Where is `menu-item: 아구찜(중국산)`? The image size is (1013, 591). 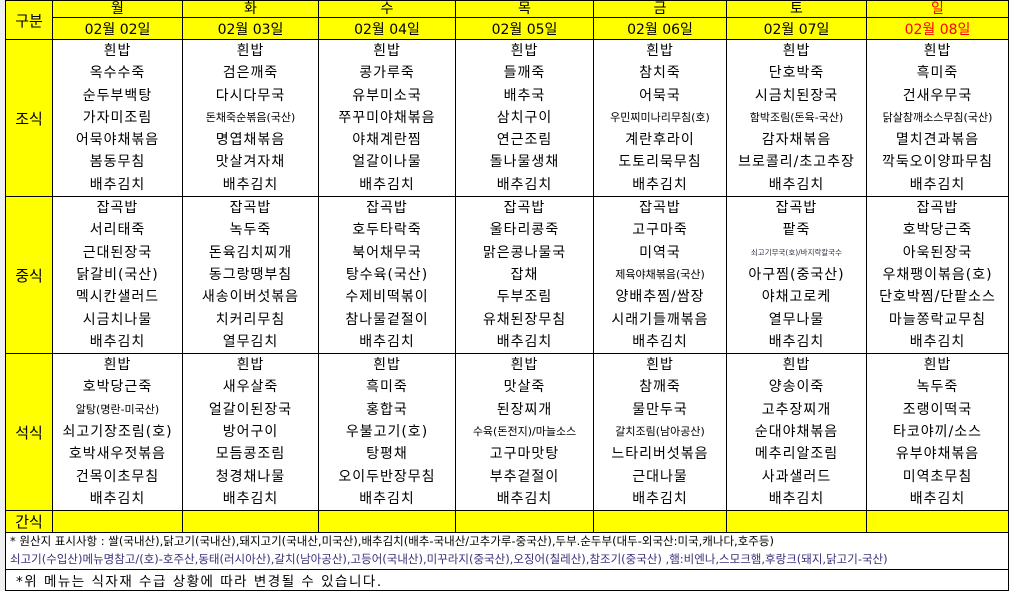
menu-item: 아구찜(중국산) is located at coordinates (796, 274).